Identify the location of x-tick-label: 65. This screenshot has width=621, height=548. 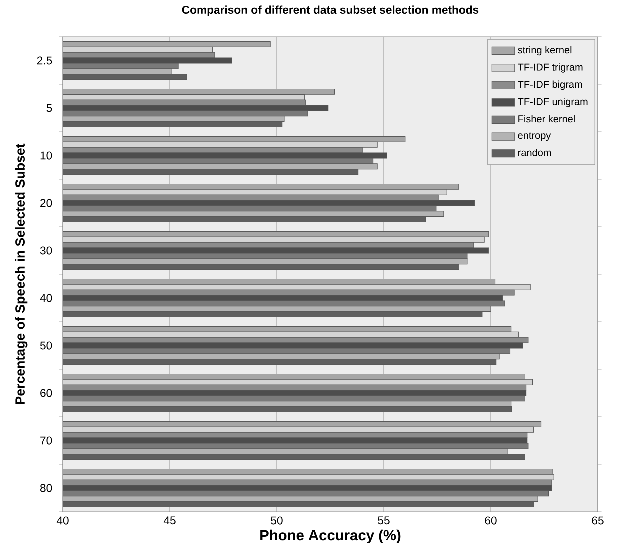
(598, 520).